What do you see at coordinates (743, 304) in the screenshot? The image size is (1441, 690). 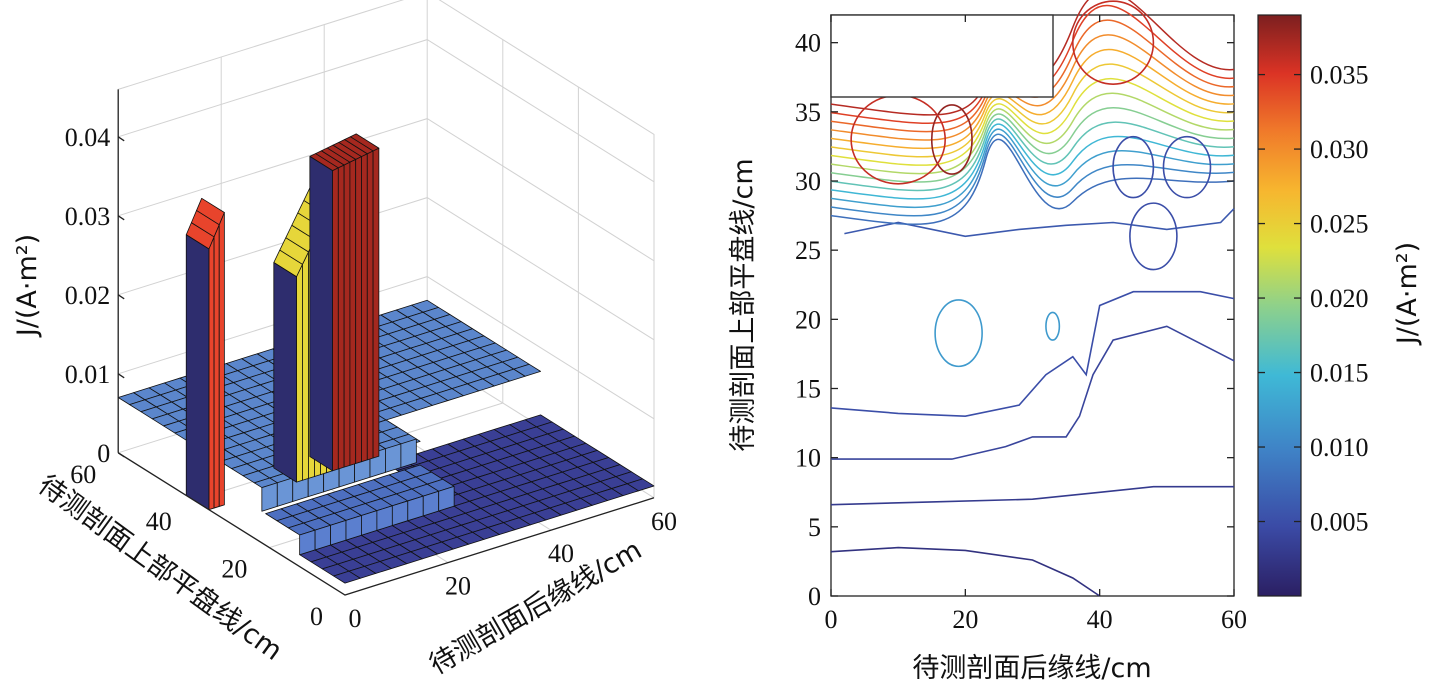 I see `y-axis-label: 待测剖面上部平盘线/cm` at bounding box center [743, 304].